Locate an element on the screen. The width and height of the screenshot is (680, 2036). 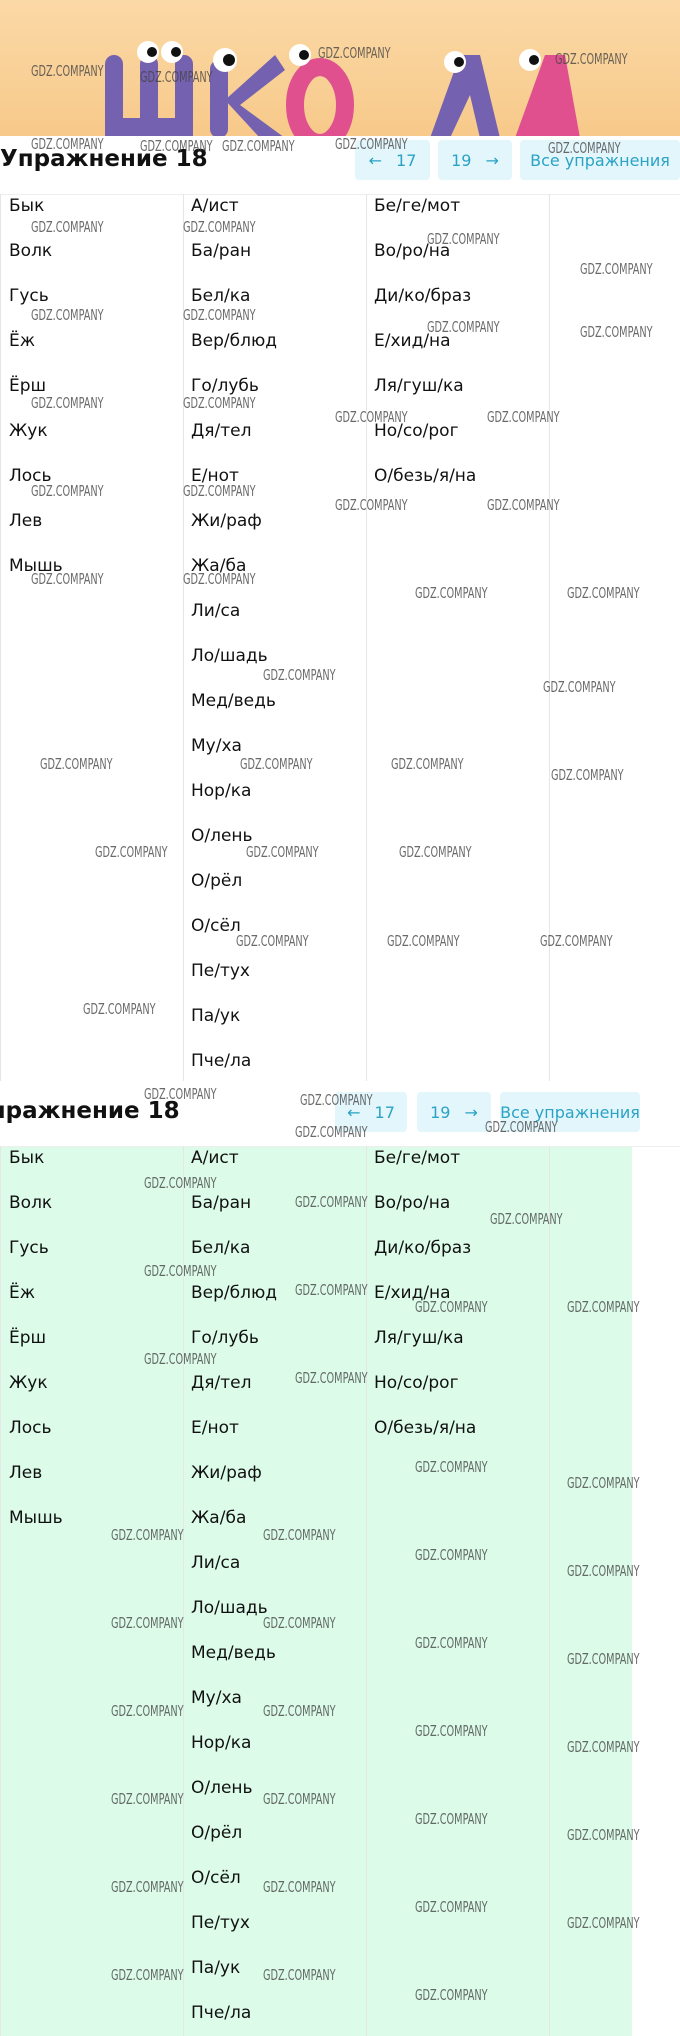
table-cell: Во/ро/на is located at coordinates (412, 251).